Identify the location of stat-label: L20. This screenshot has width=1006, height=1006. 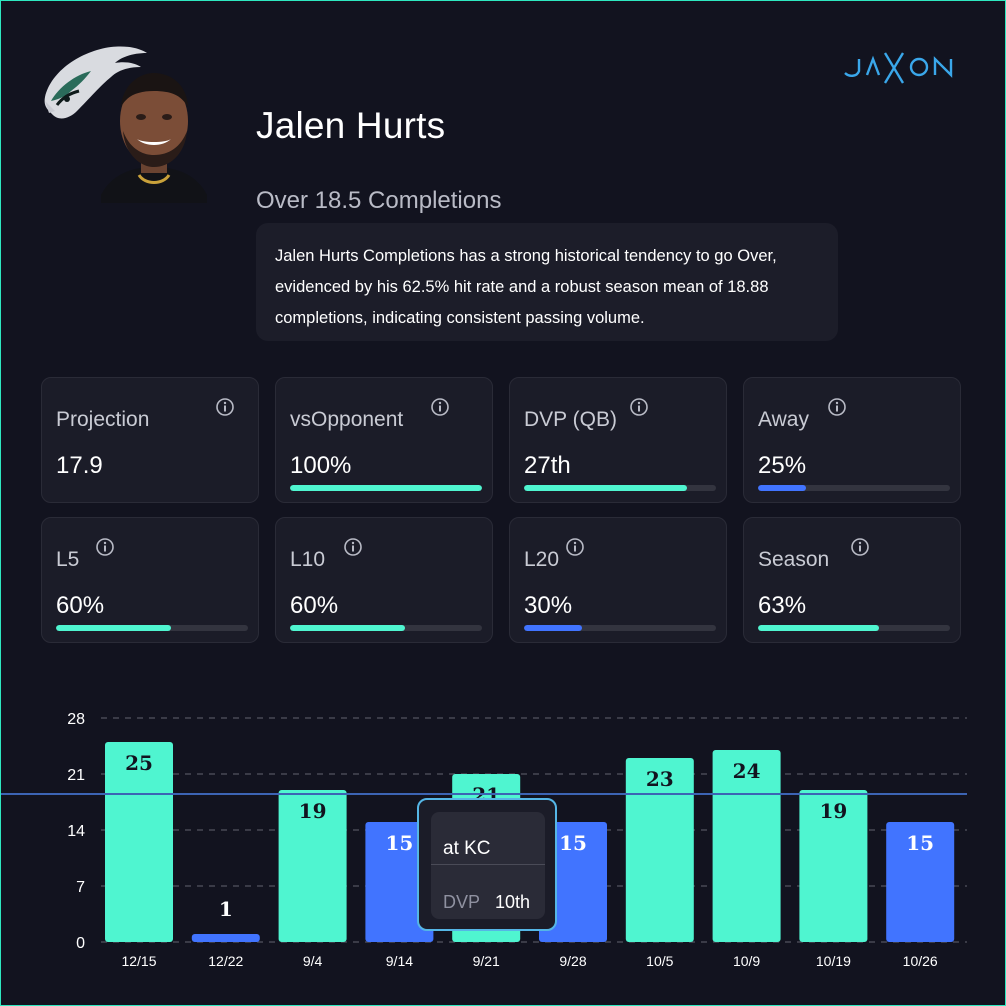
(542, 559).